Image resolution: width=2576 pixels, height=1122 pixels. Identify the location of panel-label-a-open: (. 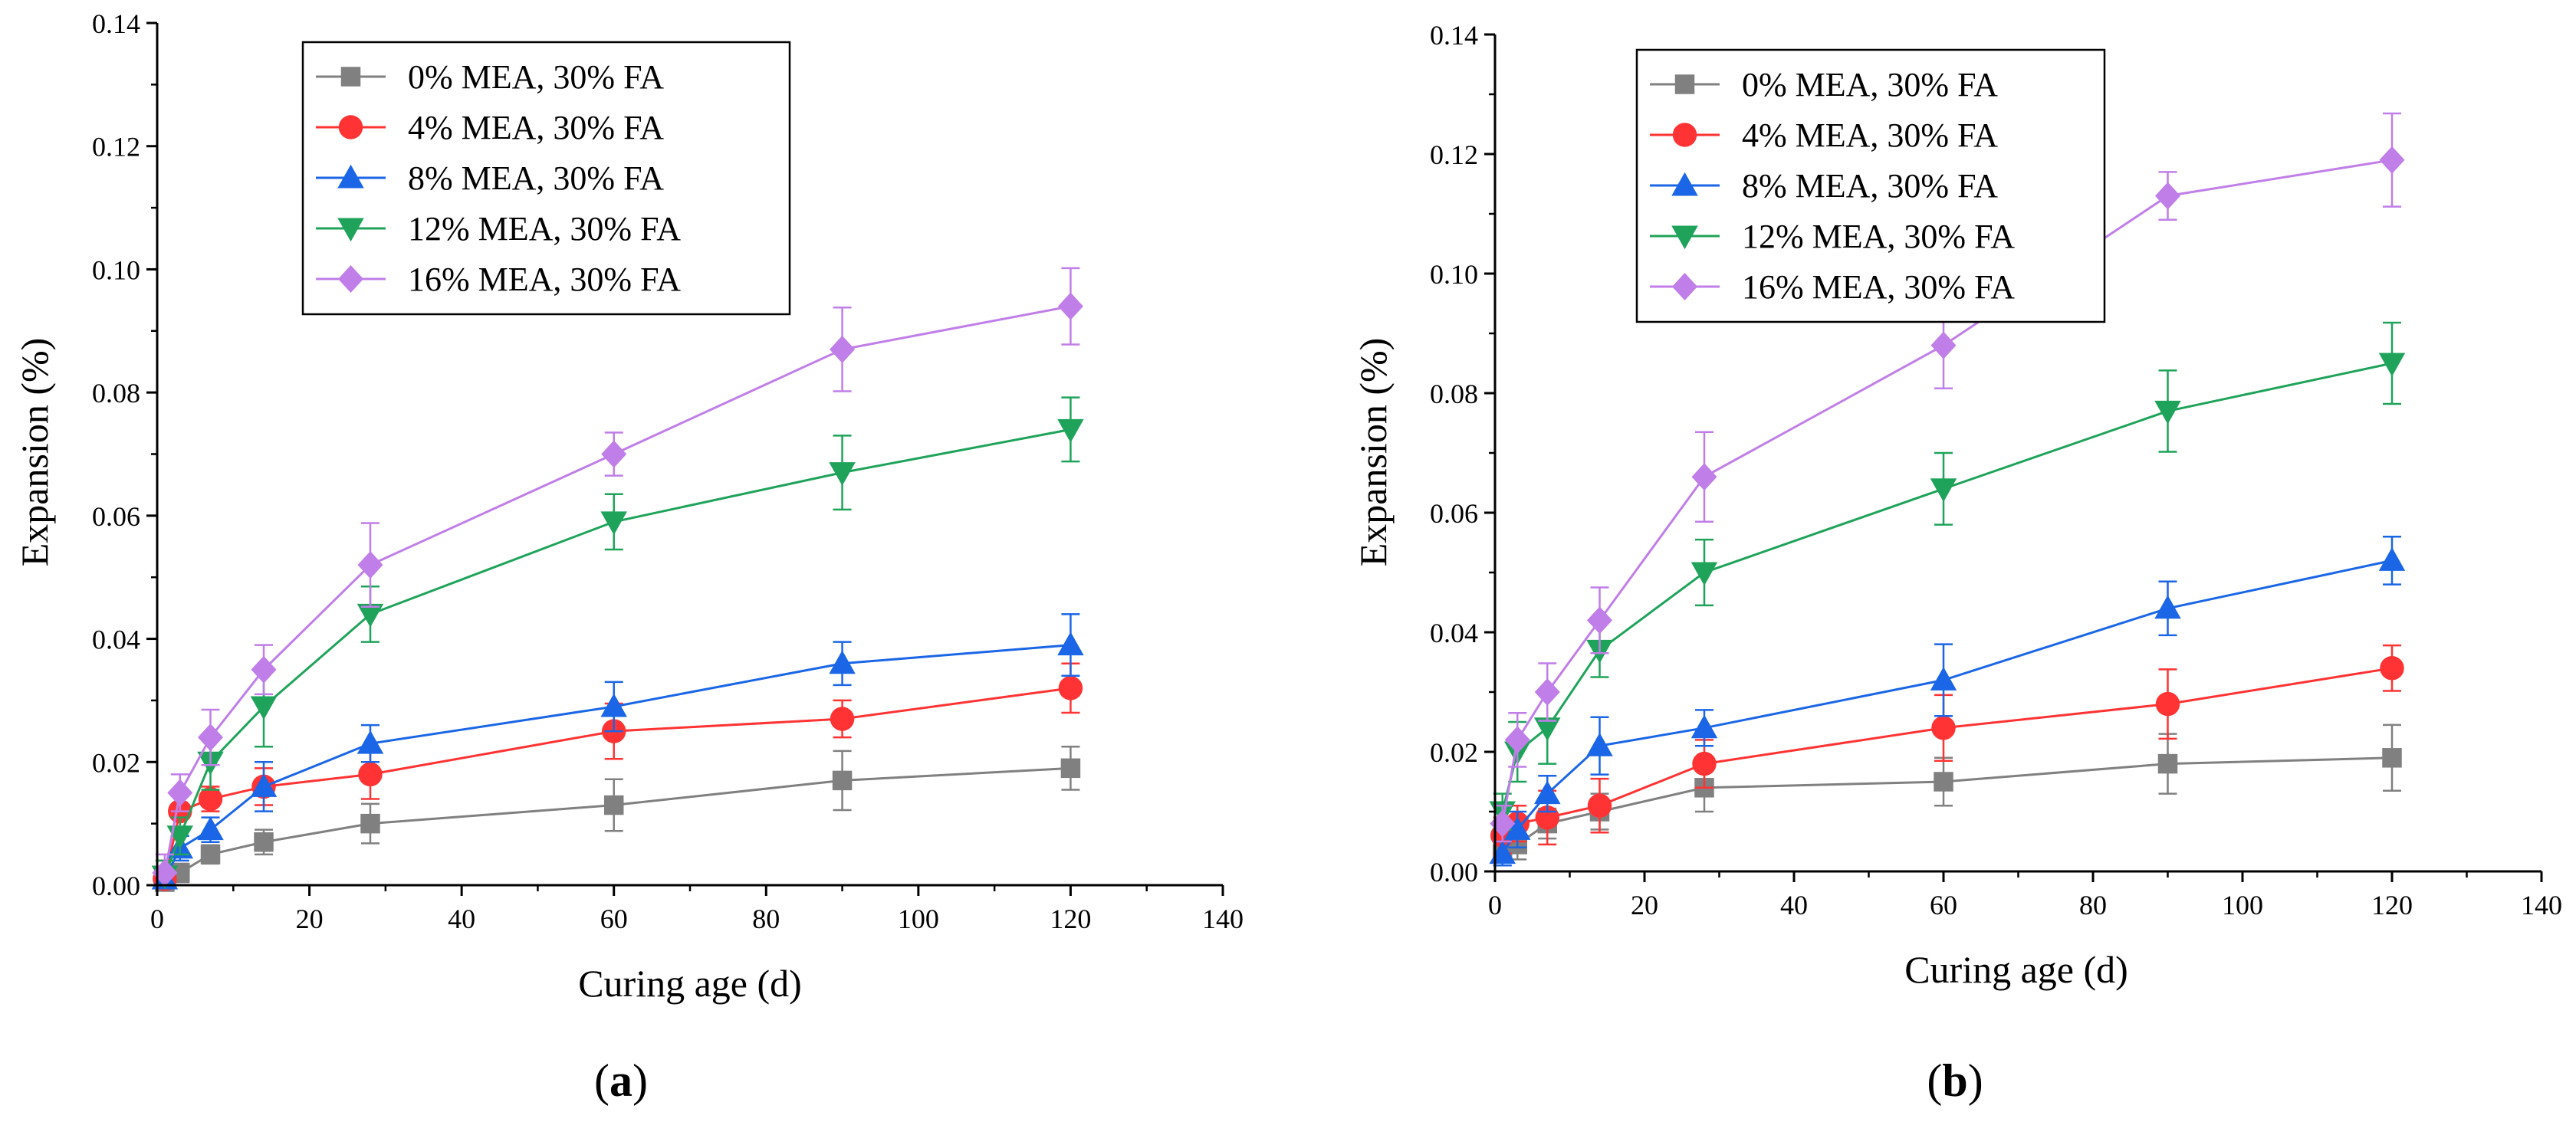
(602, 1081).